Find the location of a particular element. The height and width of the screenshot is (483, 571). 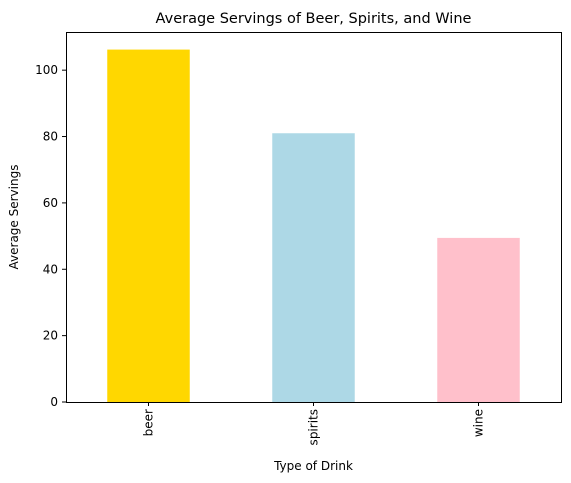

x-tick-label-beer: beer is located at coordinates (149, 422).